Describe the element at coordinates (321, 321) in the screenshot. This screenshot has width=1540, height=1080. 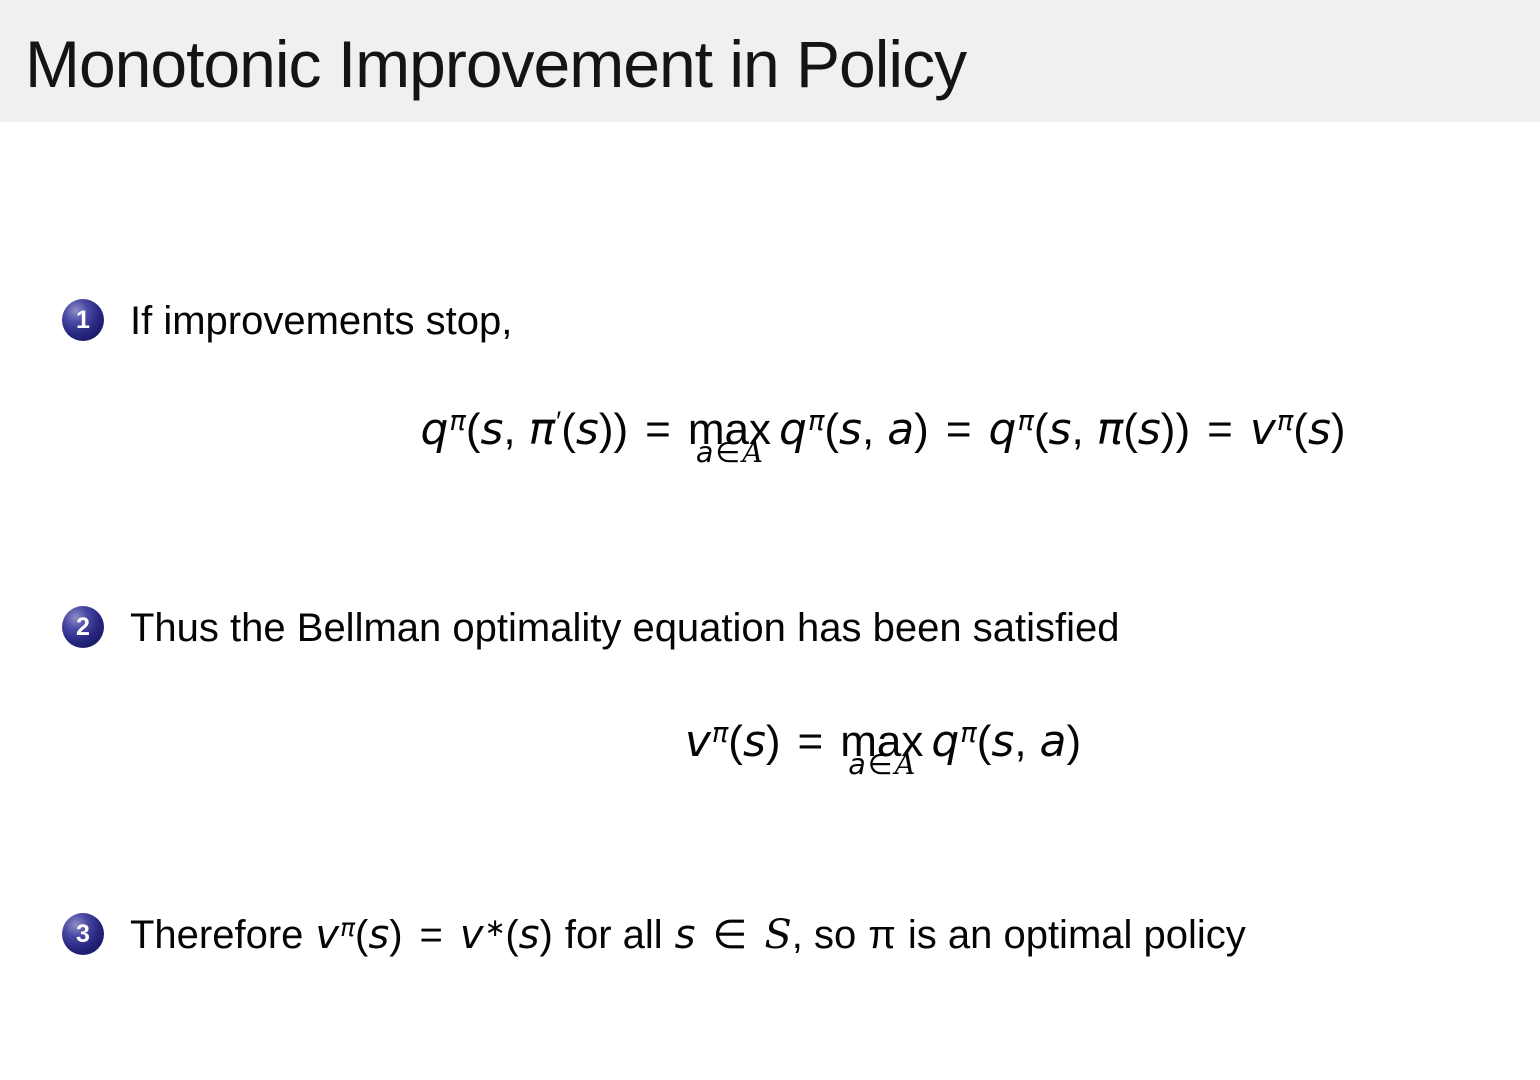
I see `item-text: If improvements stop,` at that location.